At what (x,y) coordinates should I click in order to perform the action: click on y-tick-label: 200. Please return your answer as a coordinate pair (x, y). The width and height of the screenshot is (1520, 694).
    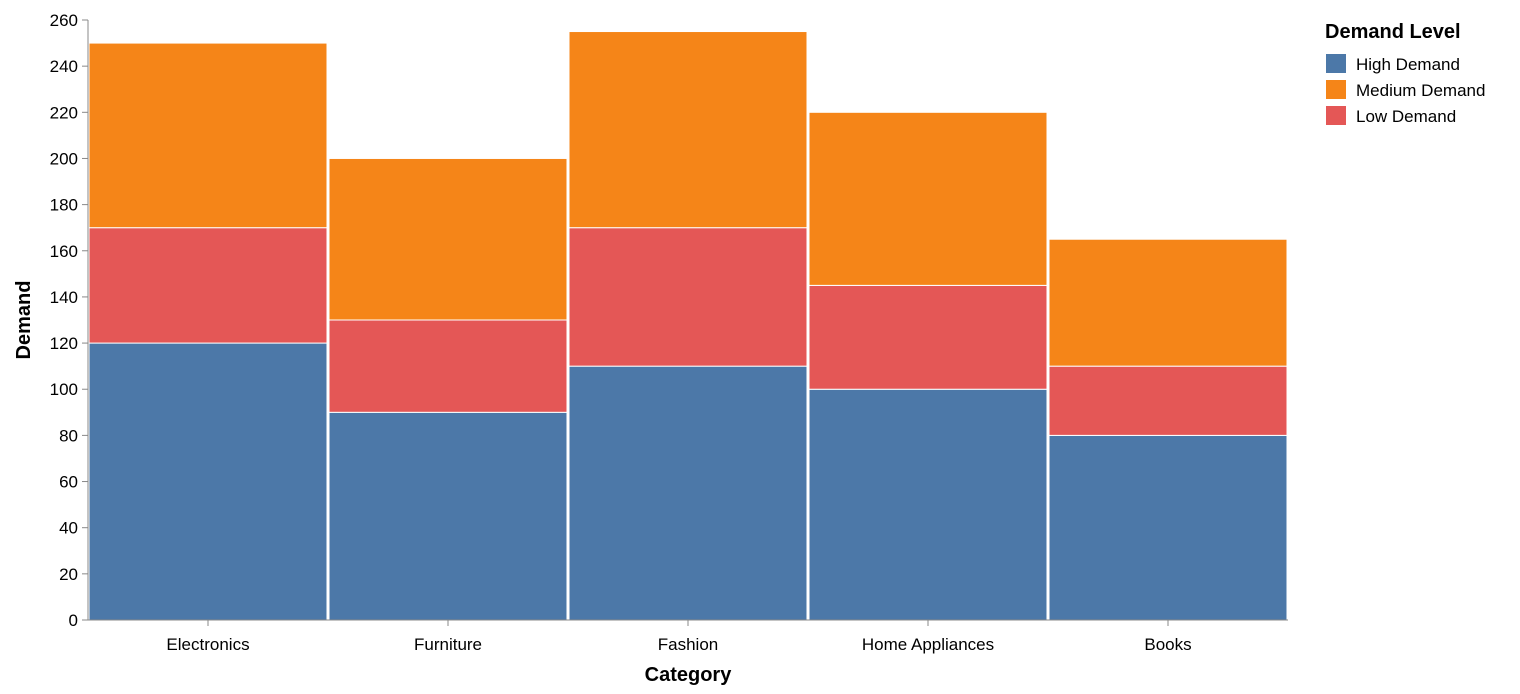
    Looking at the image, I should click on (64, 158).